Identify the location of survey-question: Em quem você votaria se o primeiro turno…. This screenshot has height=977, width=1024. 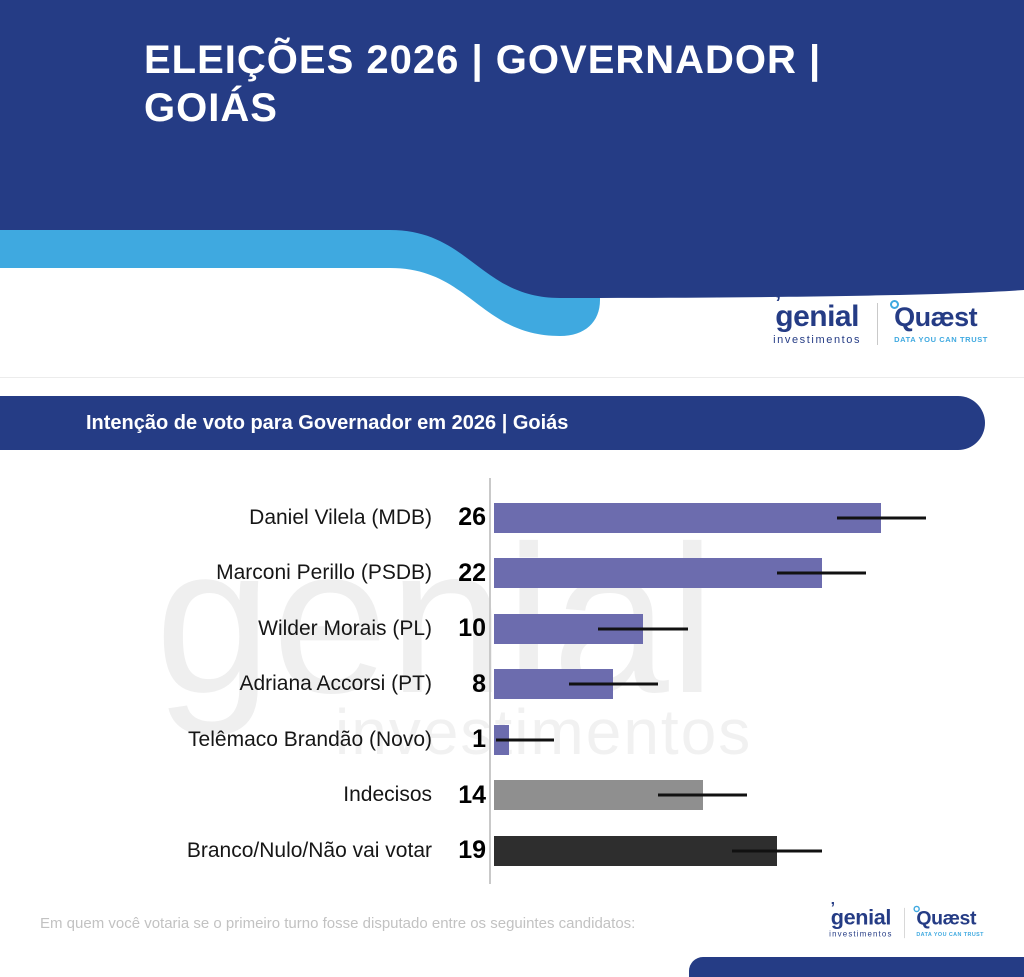
(338, 923).